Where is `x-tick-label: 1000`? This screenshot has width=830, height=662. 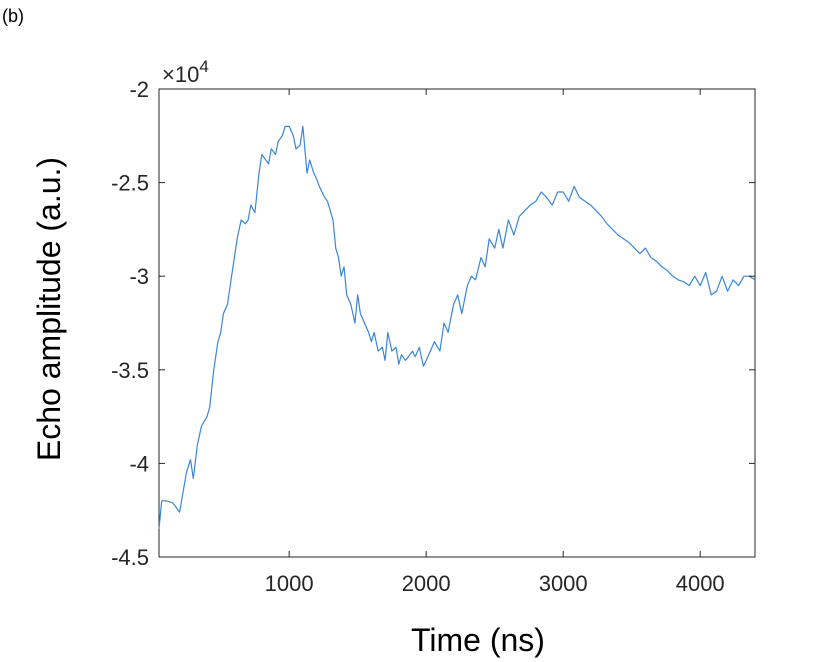 x-tick-label: 1000 is located at coordinates (289, 583).